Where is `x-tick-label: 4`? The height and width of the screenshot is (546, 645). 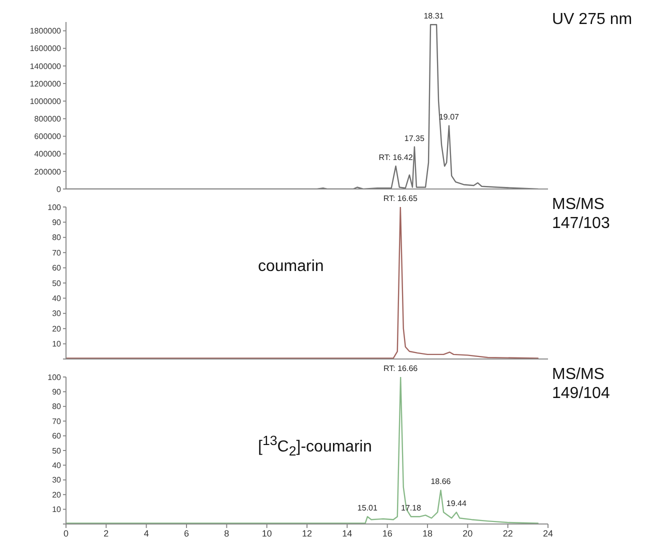 x-tick-label: 4 is located at coordinates (146, 533).